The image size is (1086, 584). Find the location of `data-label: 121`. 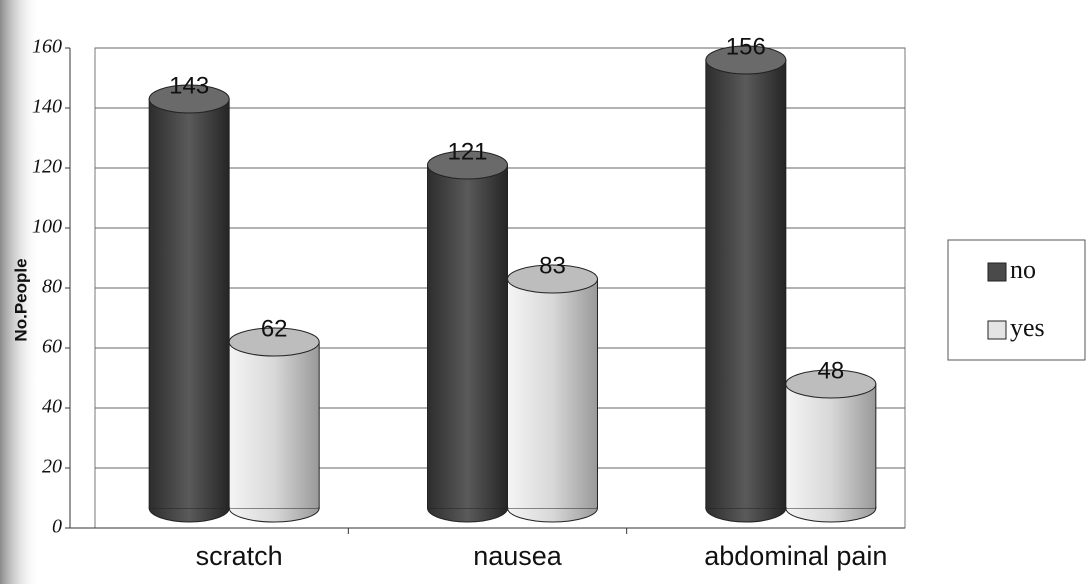

data-label: 121 is located at coordinates (467, 151).